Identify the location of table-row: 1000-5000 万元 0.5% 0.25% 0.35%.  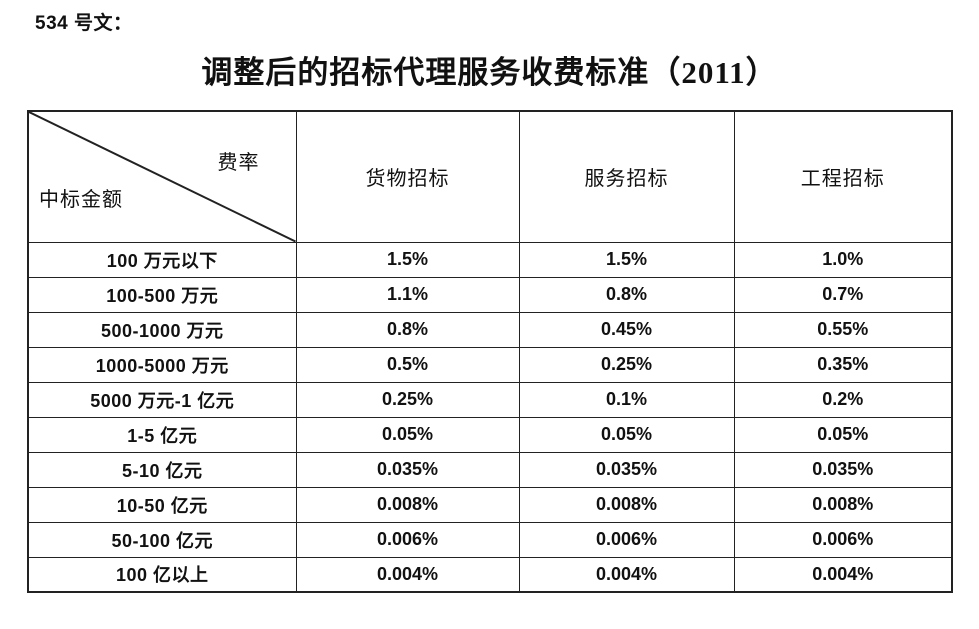
(490, 364).